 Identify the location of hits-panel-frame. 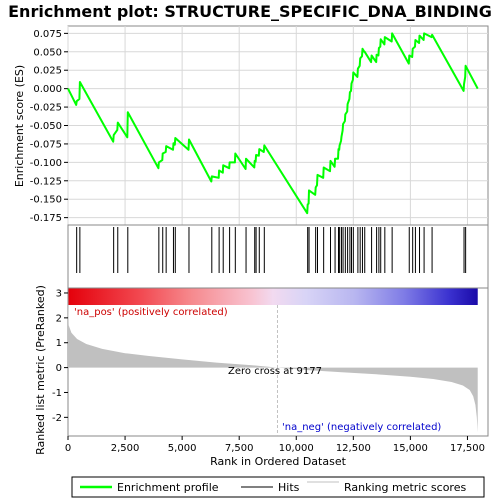
(278, 256).